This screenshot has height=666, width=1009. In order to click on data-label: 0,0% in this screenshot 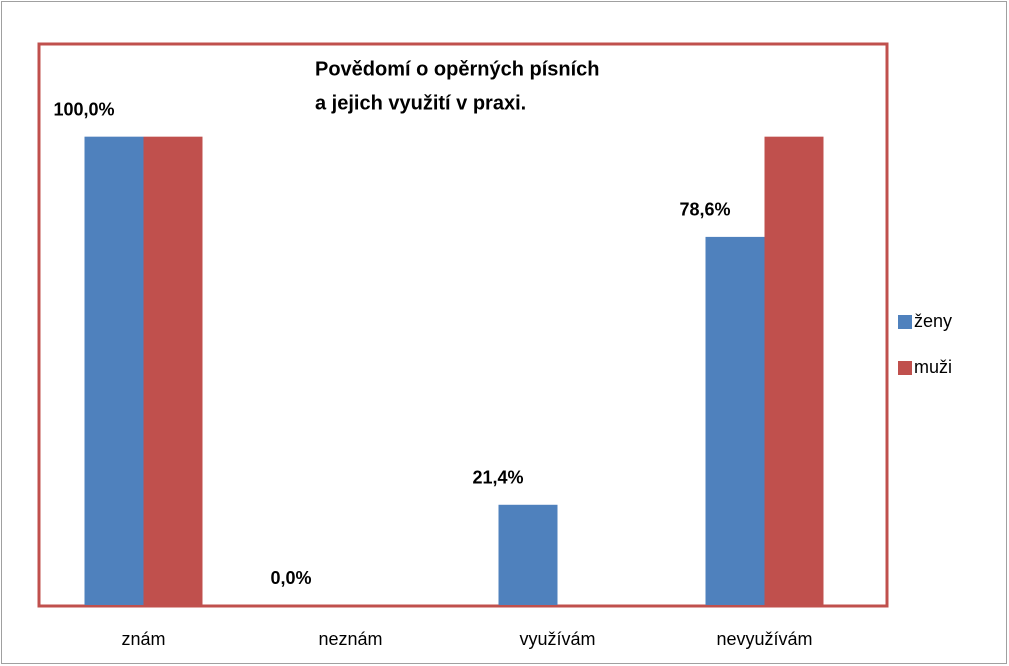, I will do `click(290, 578)`.